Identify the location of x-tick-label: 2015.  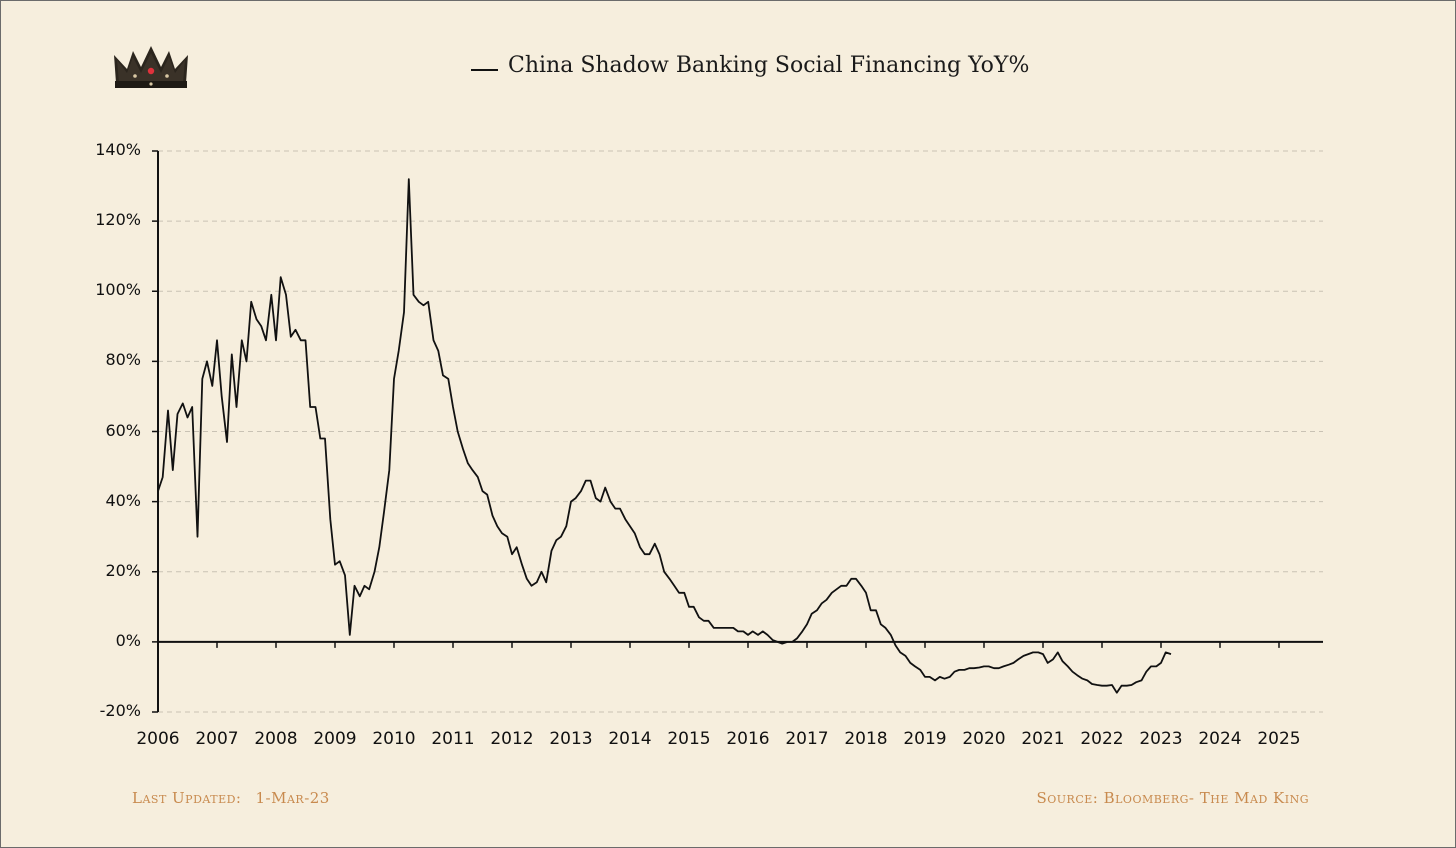
(689, 739).